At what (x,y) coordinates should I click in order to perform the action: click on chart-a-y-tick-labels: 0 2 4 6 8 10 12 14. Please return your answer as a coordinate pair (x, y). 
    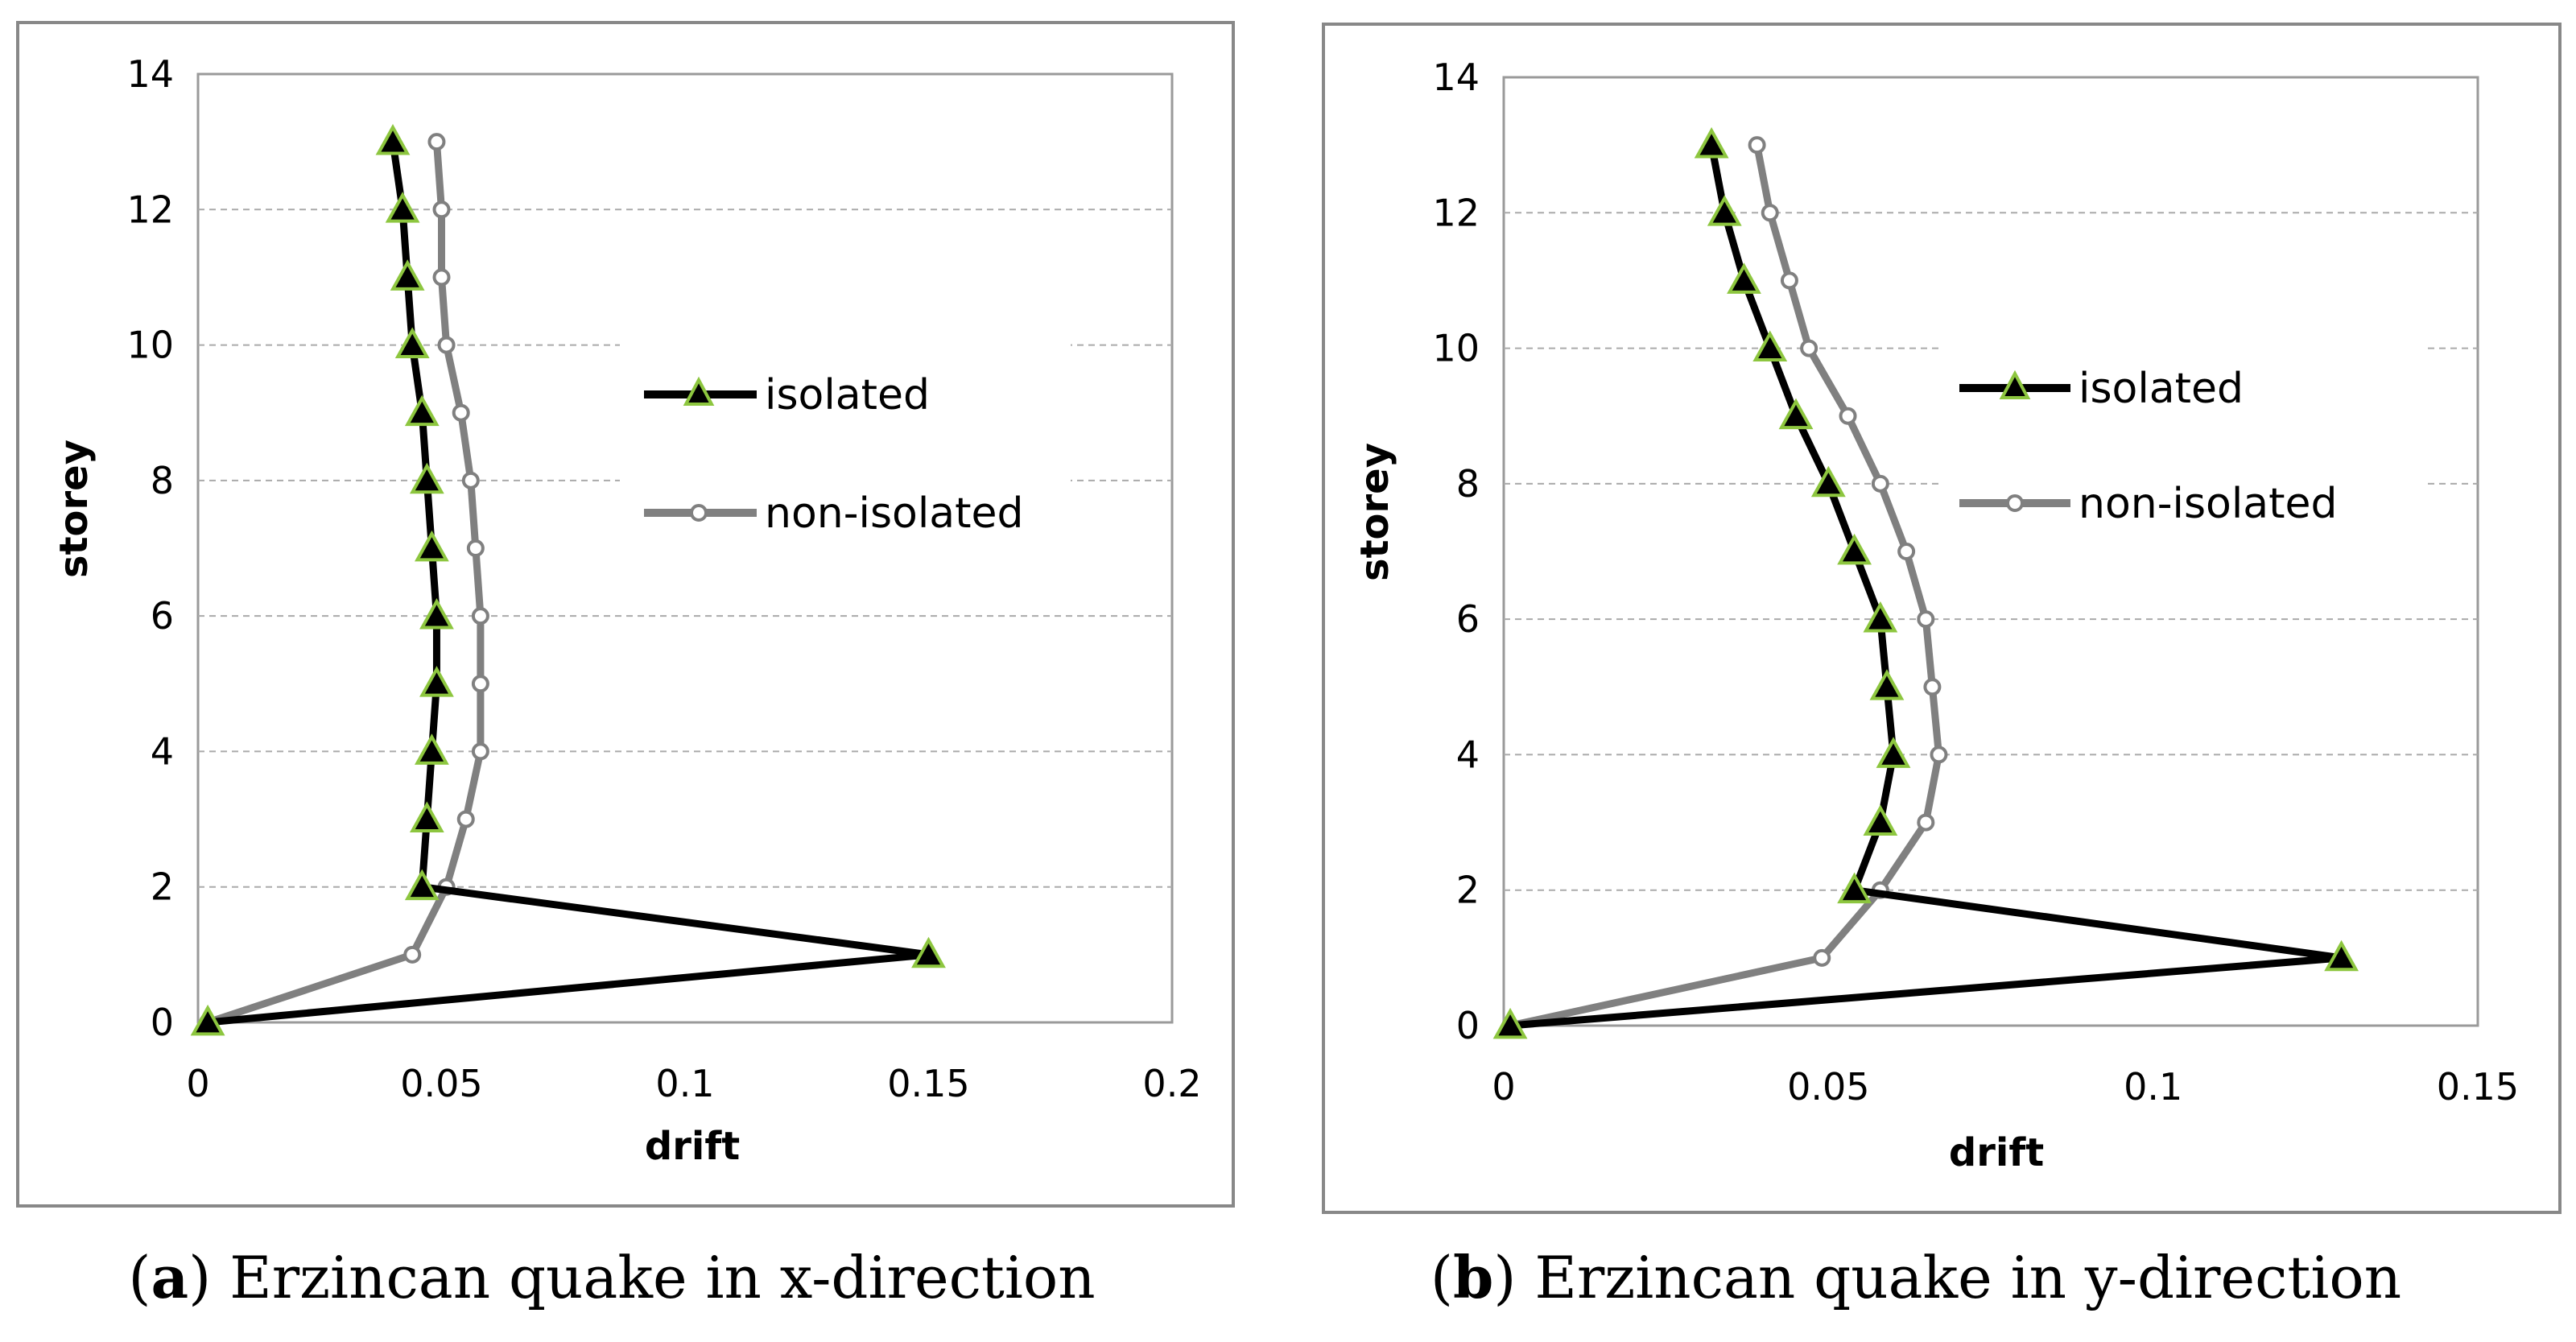
    Looking at the image, I should click on (150, 548).